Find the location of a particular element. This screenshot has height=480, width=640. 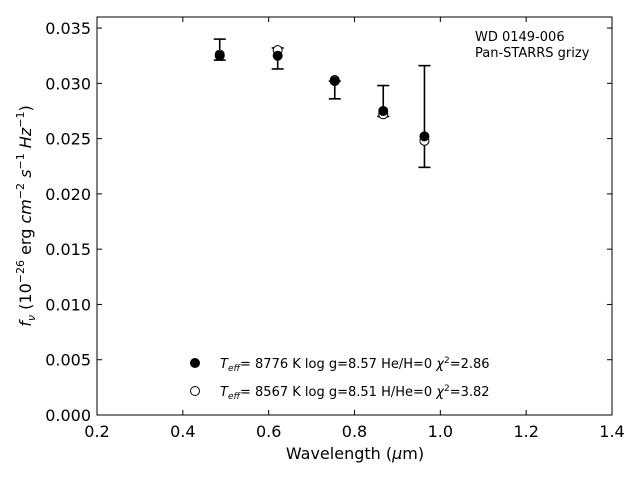

x-tick-label: 0.8 is located at coordinates (354, 431).